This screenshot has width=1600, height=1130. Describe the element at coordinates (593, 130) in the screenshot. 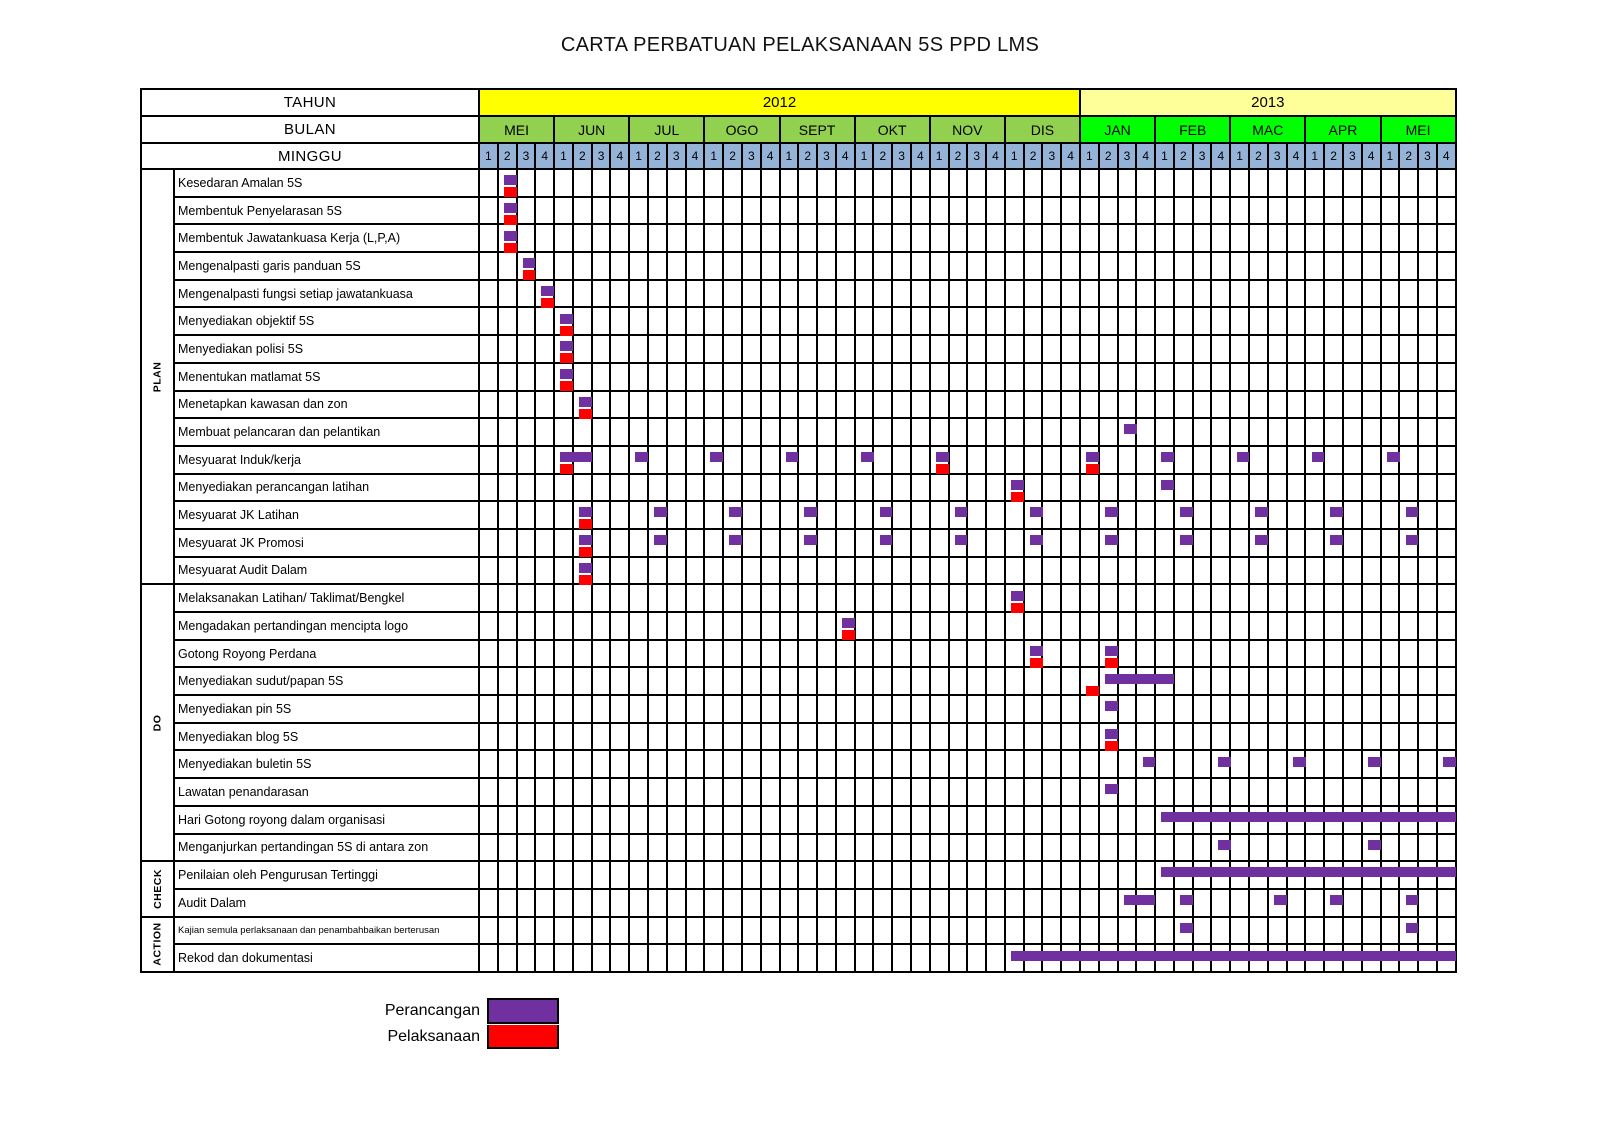

I see `month-jun: JUN` at that location.